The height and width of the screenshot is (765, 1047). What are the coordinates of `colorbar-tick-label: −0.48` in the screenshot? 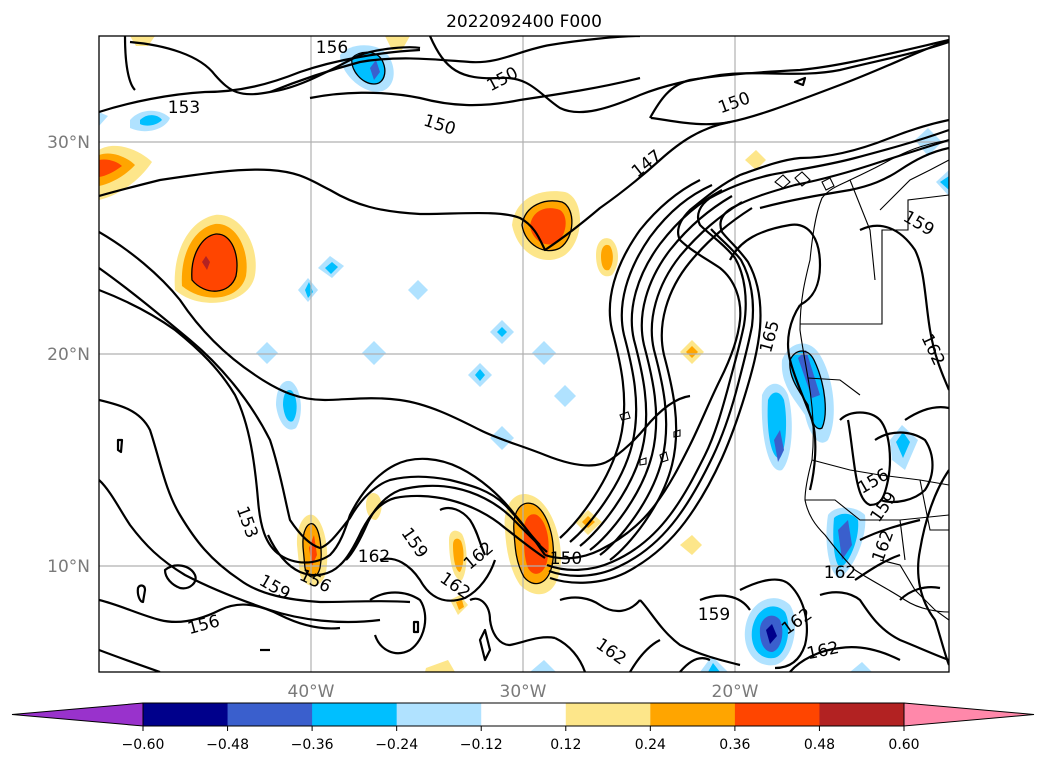 It's located at (227, 745).